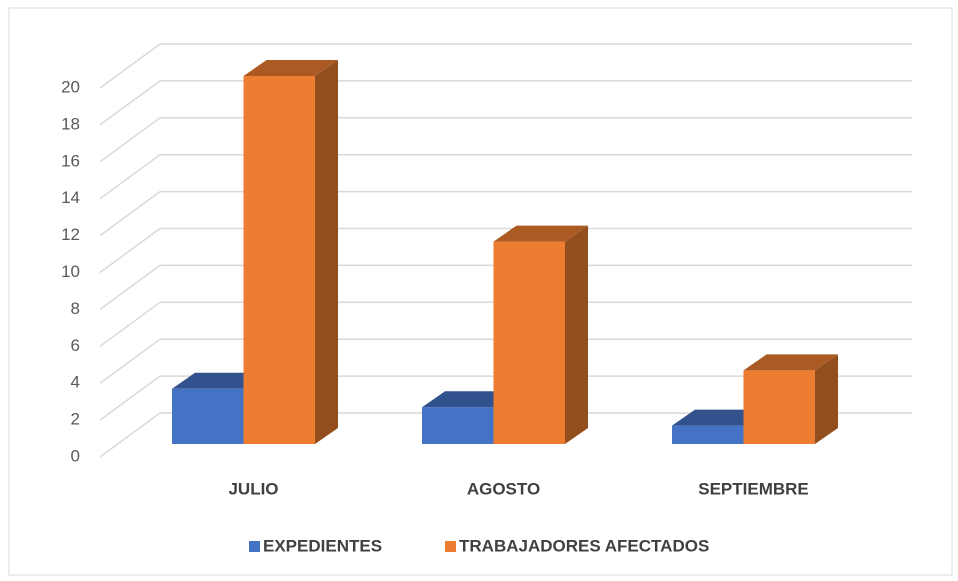 The width and height of the screenshot is (958, 581). I want to click on x-tick-label: SEPTIEMBRE, so click(753, 488).